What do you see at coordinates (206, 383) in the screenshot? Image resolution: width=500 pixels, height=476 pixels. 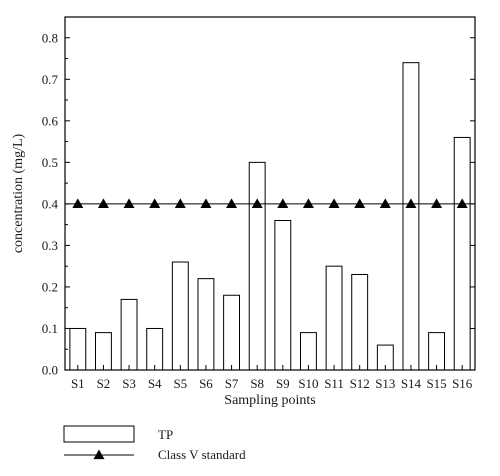 I see `x-tick-label: S6` at bounding box center [206, 383].